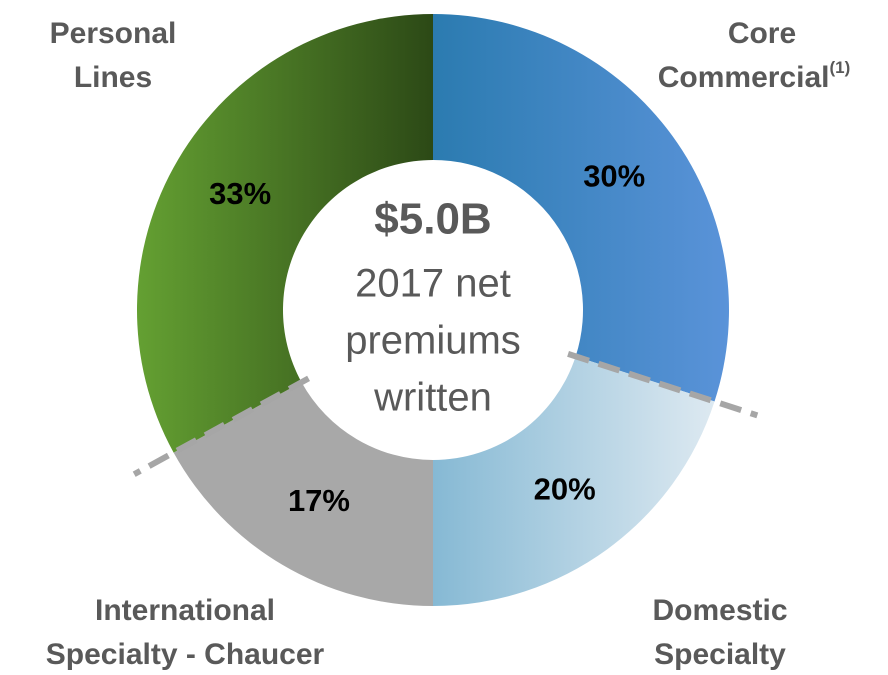 This screenshot has width=888, height=675. What do you see at coordinates (744, 77) in the screenshot?
I see `category-line: Commercial` at bounding box center [744, 77].